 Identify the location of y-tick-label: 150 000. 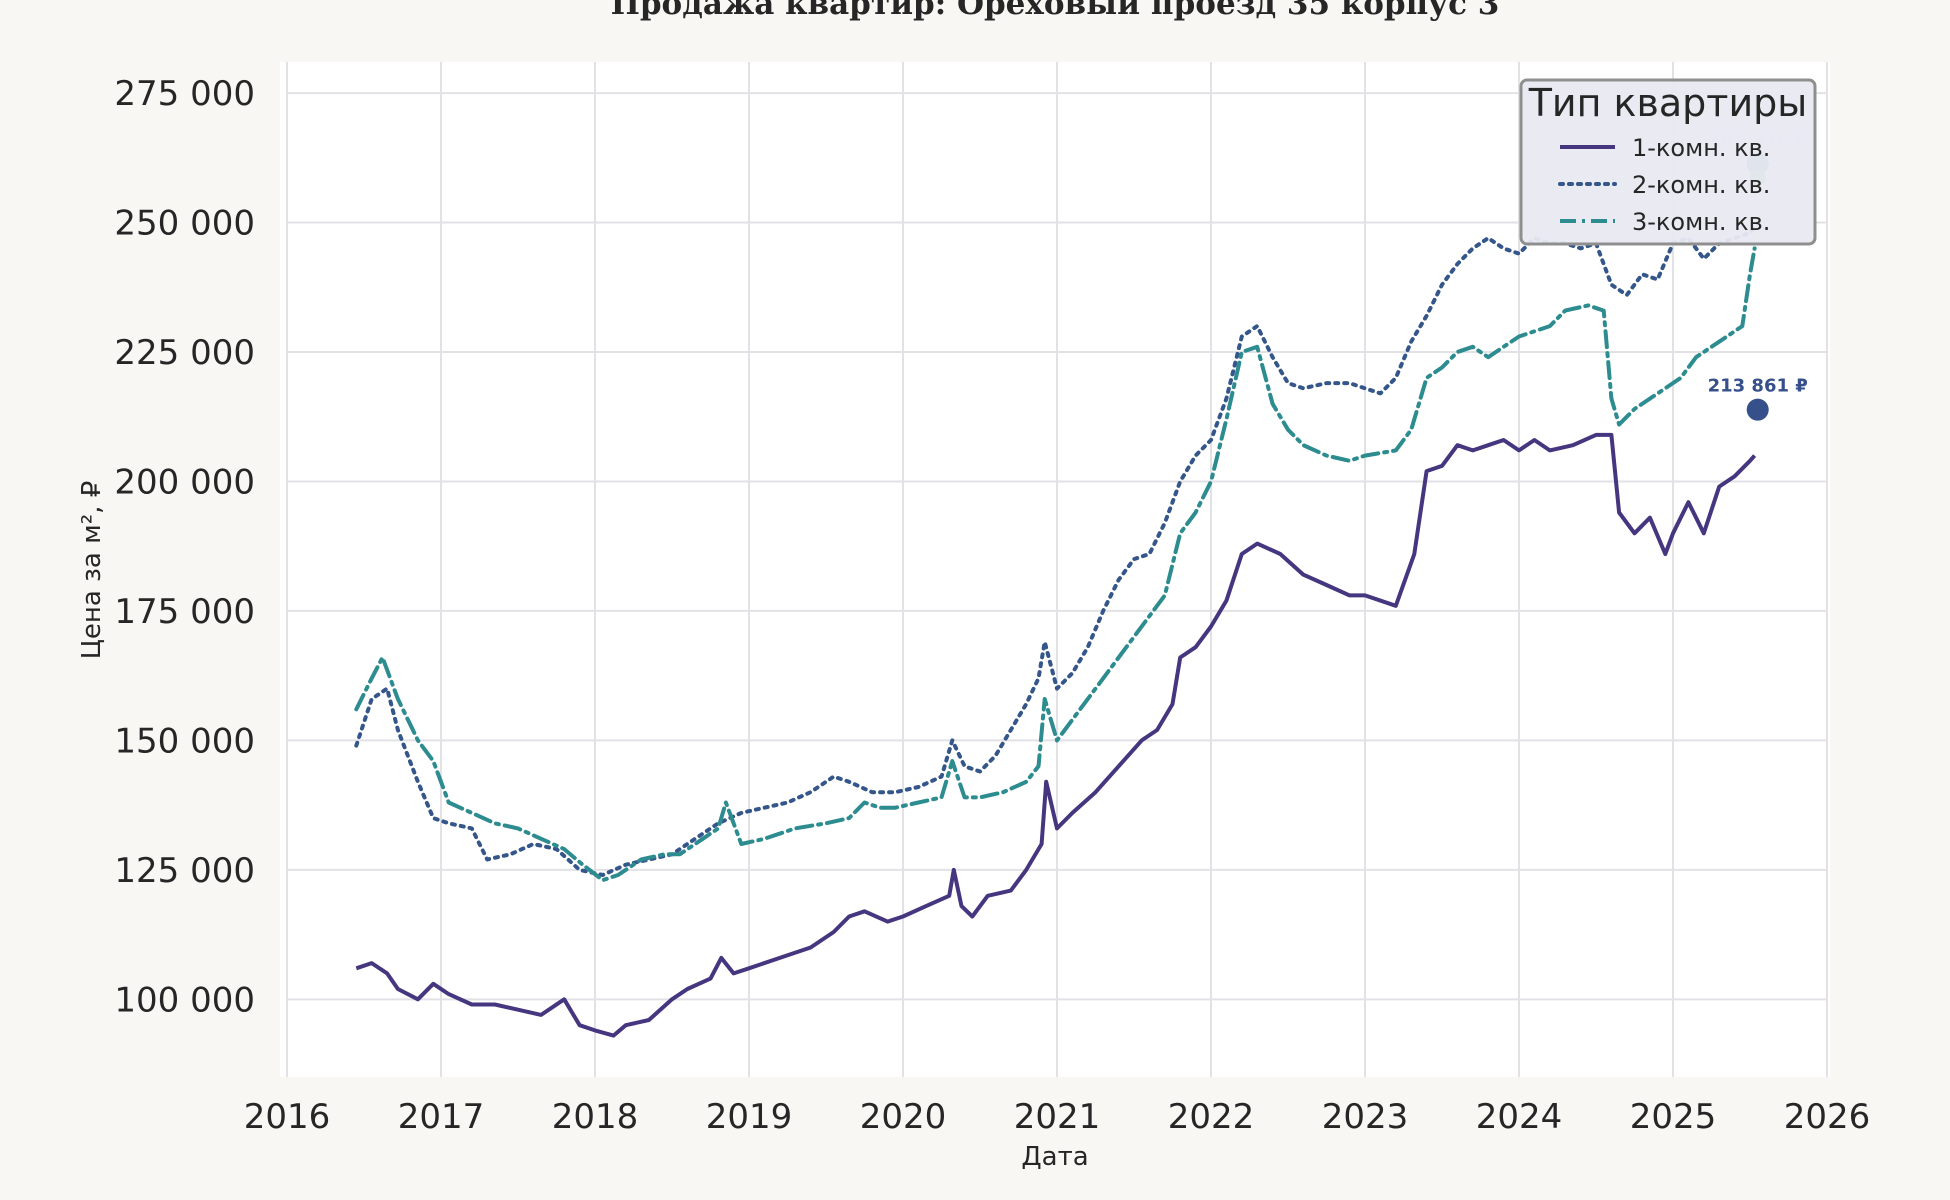
(184, 741).